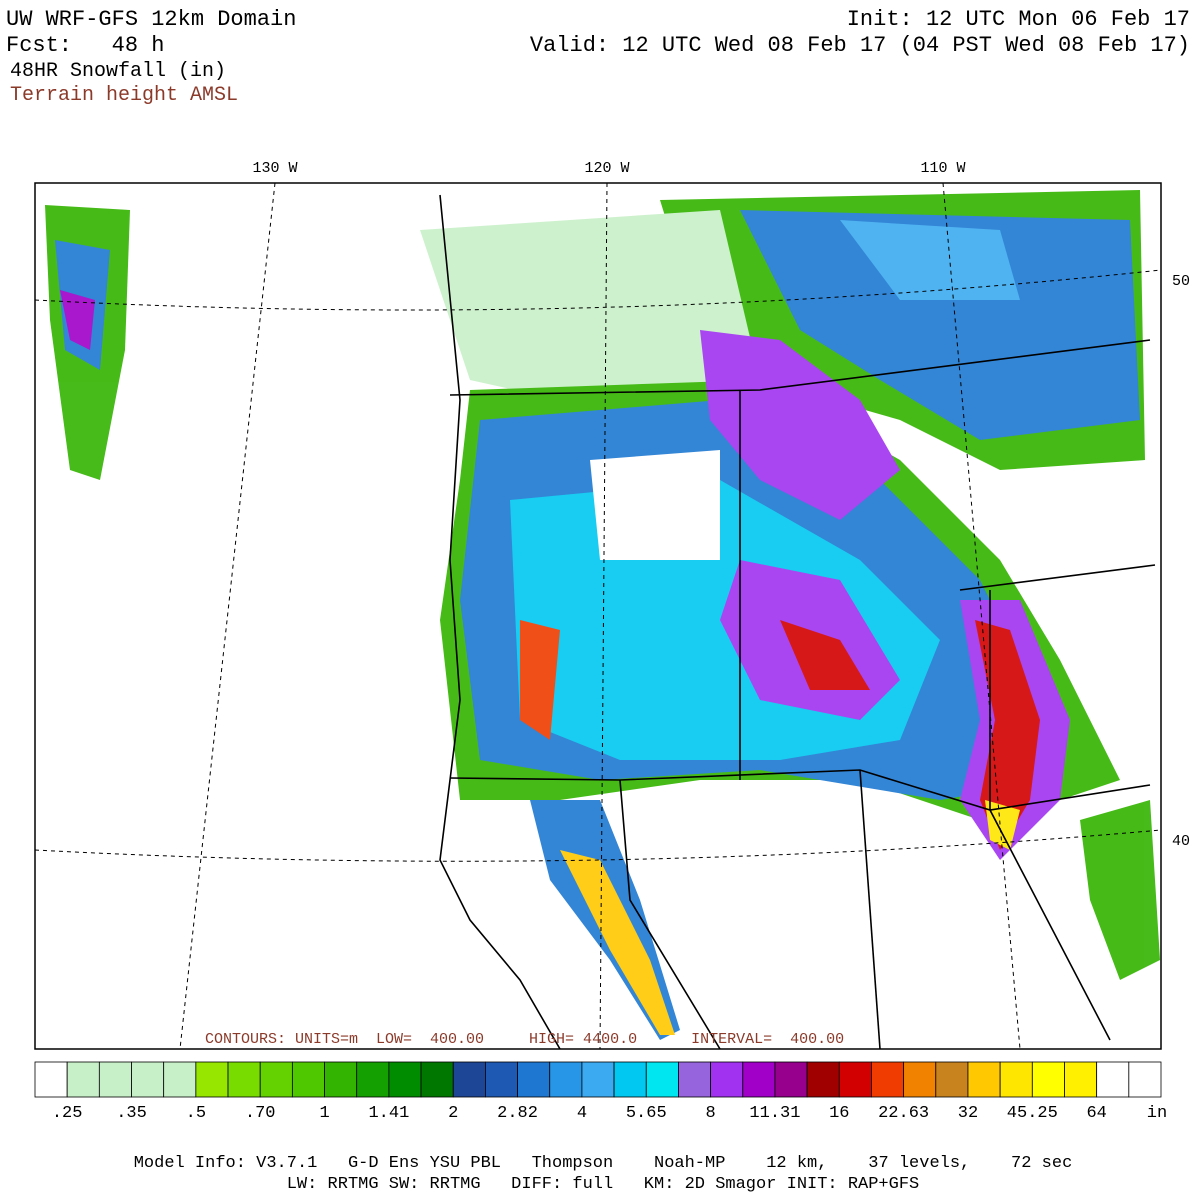 The image size is (1197, 1197). I want to click on colorbar-label: 4, so click(582, 1113).